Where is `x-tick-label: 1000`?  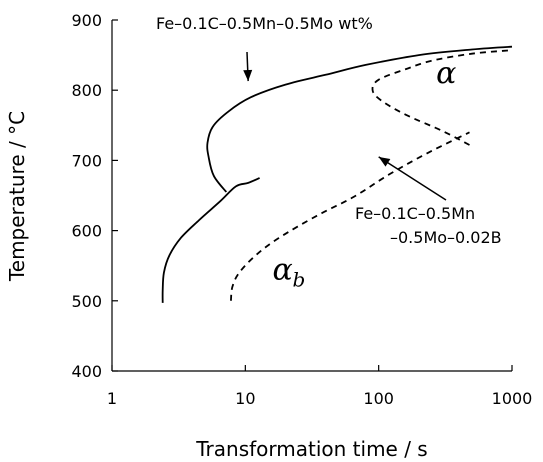
x-tick-label: 1000 is located at coordinates (512, 398).